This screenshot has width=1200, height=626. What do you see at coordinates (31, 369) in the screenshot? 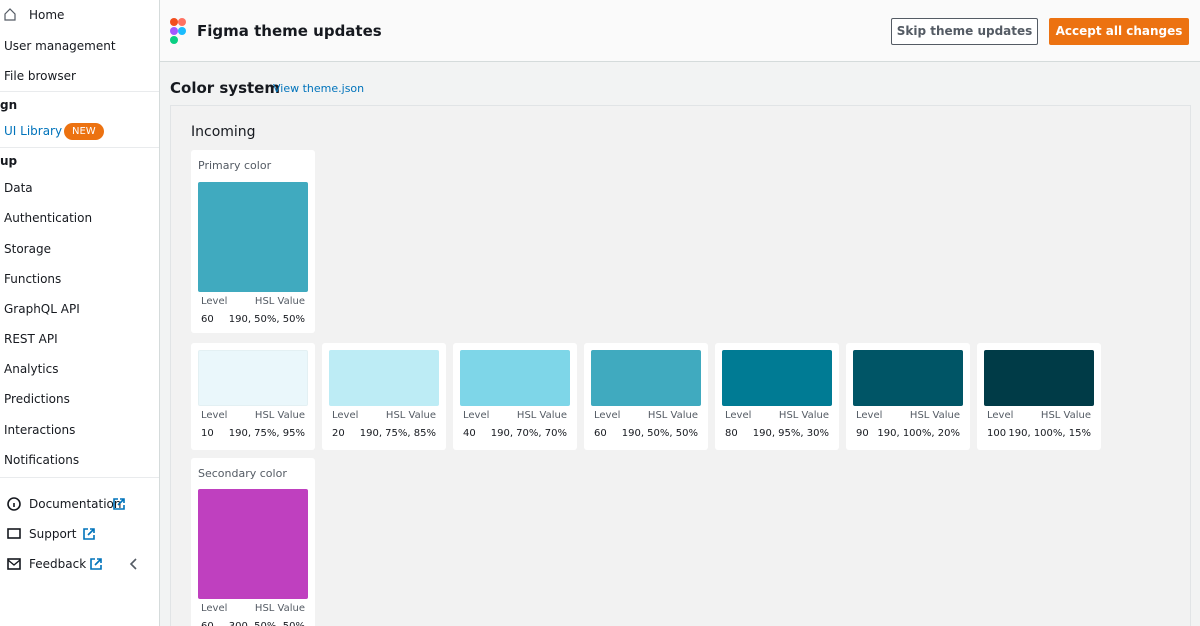
I see `nav-item: Analytics` at bounding box center [31, 369].